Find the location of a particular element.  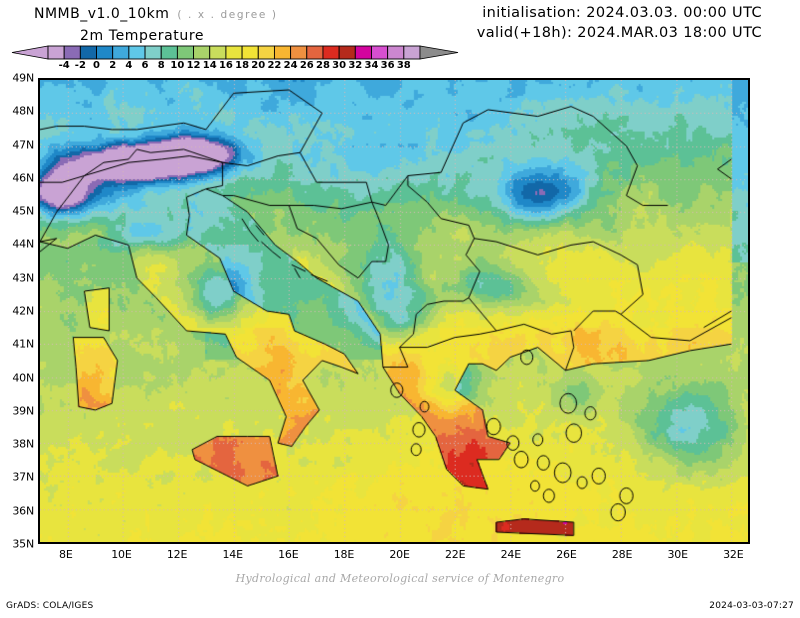

colorbar-tick: 22 is located at coordinates (274, 65).